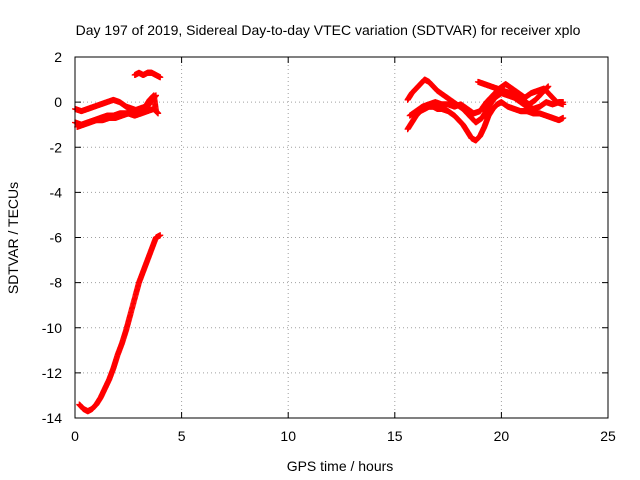 Image resolution: width=640 pixels, height=480 pixels. I want to click on y-tick-label: -4, so click(56, 192).